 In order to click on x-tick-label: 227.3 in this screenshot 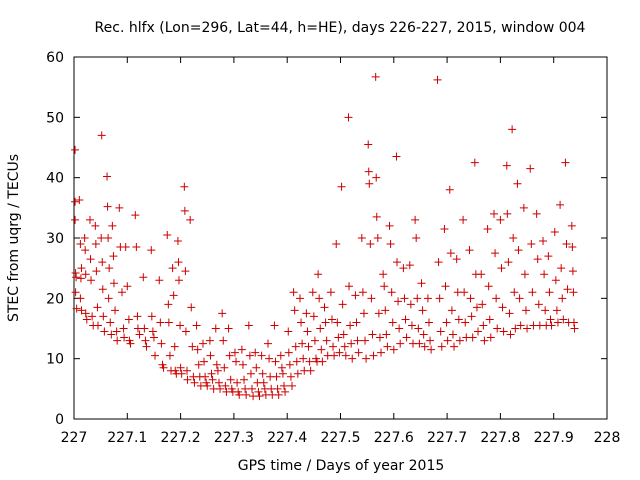, I will do `click(234, 438)`.